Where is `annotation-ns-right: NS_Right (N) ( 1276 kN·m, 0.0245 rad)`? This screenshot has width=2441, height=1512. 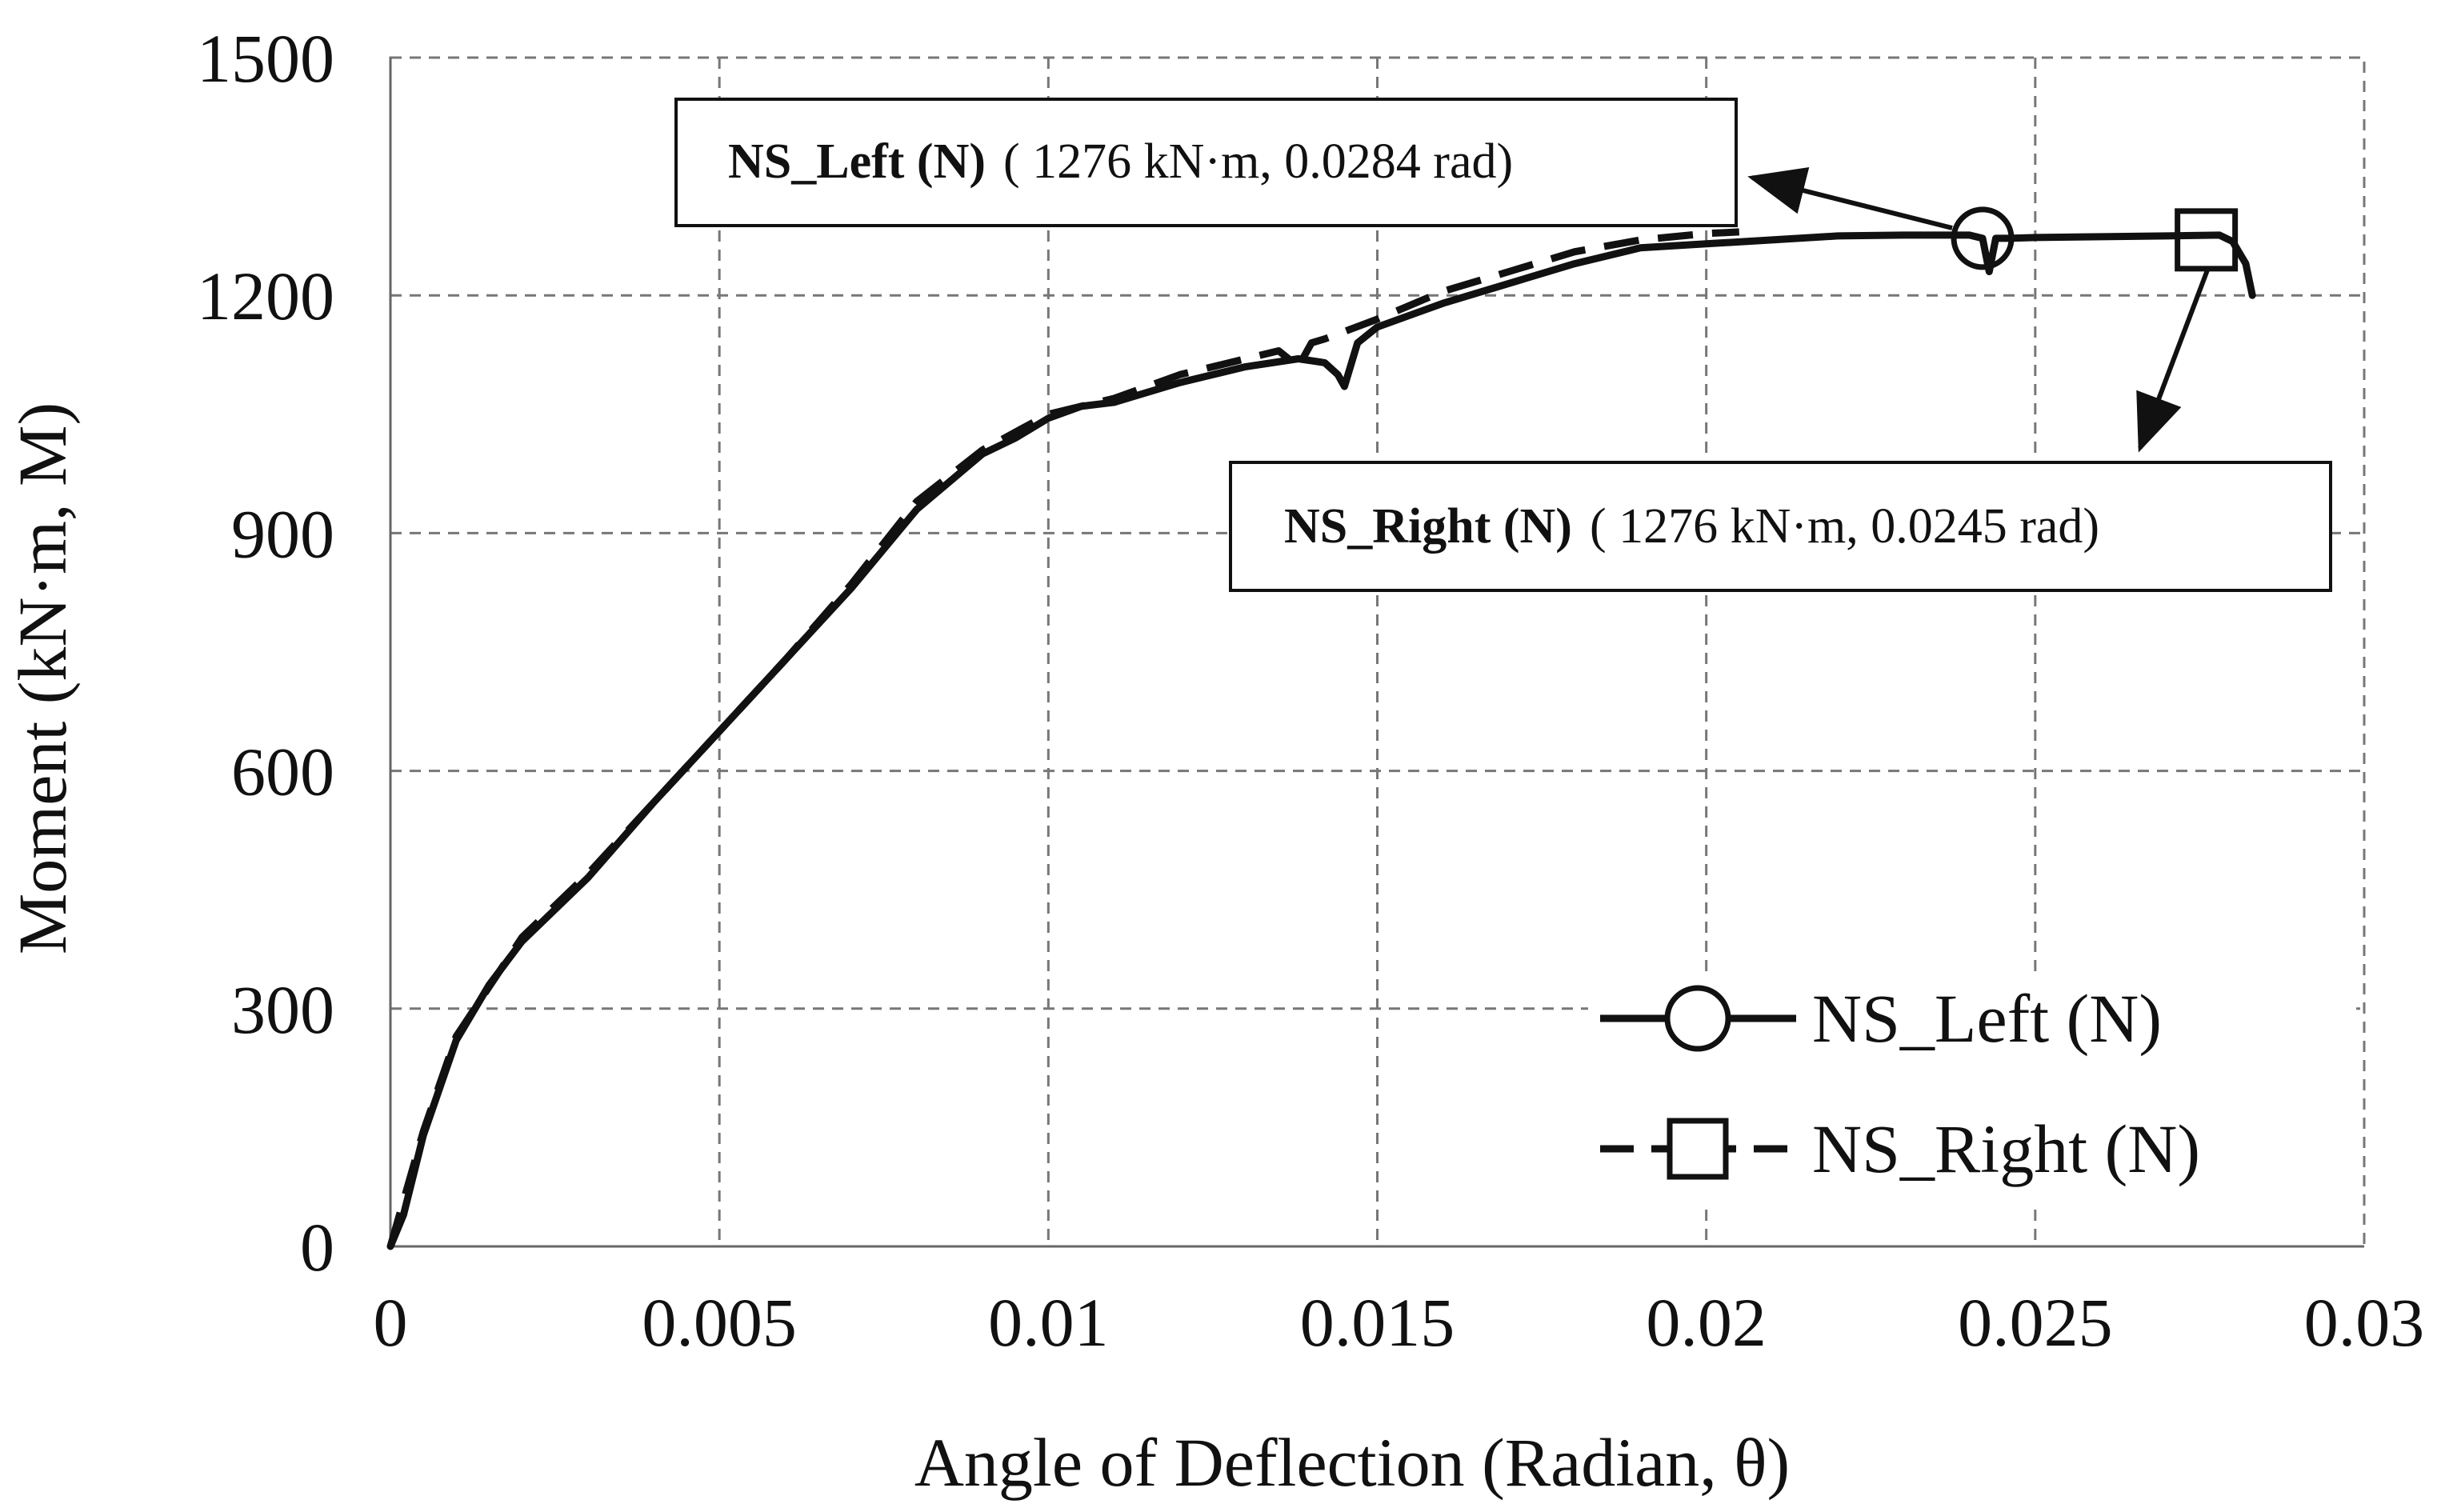
annotation-ns-right: NS_Right (N) ( 1276 kN·m, 0.0245 rad) is located at coordinates (1780, 429).